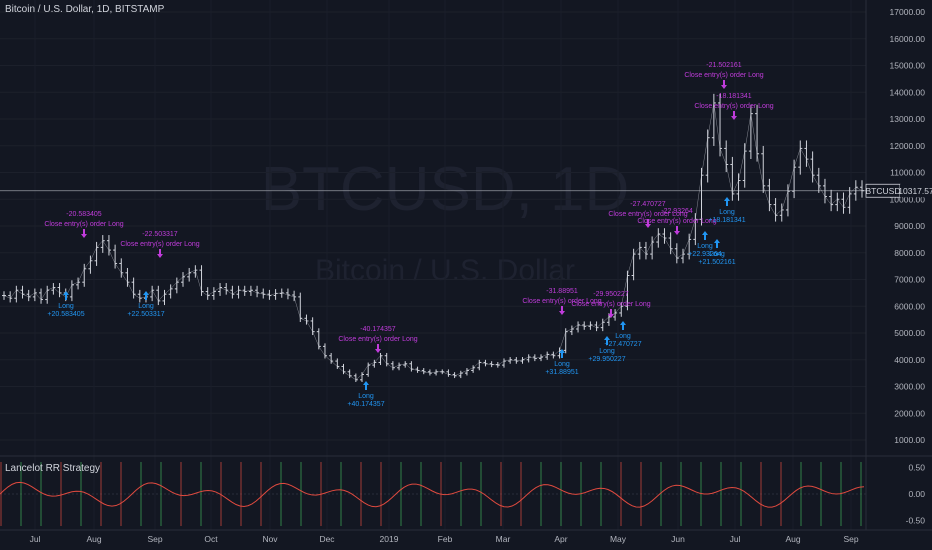 This screenshot has width=932, height=550. Describe the element at coordinates (909, 280) in the screenshot. I see `price-tick-label: 7000.00` at that location.